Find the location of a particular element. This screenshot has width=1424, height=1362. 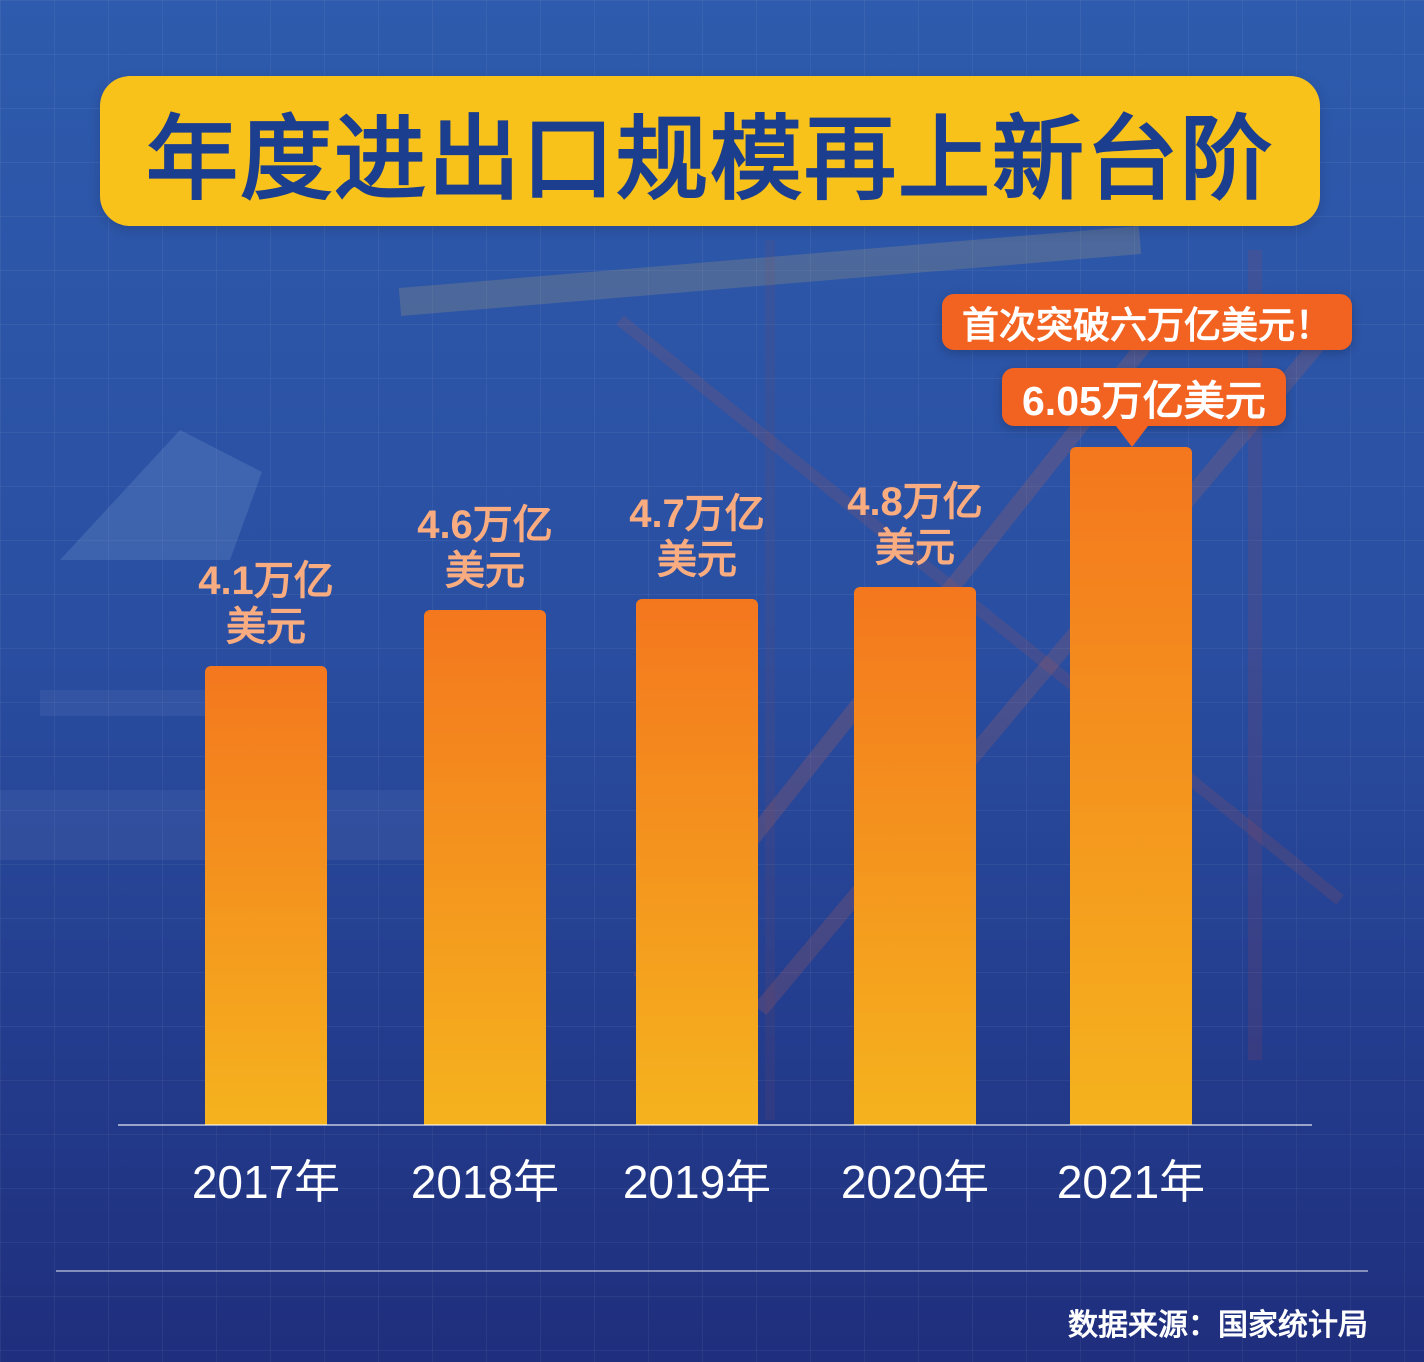

page-title: 年度进出口规模再上新台阶 is located at coordinates (709, 159).